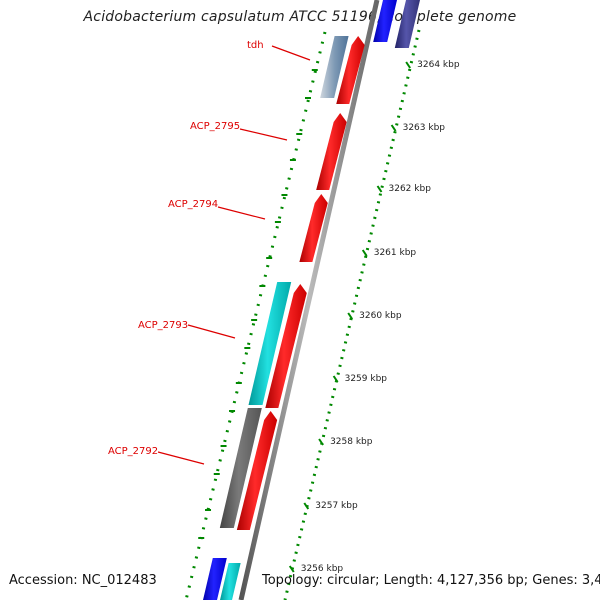 The width and height of the screenshot is (600, 600). Describe the element at coordinates (215, 126) in the screenshot. I see `gene-label: ACP_2795` at that location.